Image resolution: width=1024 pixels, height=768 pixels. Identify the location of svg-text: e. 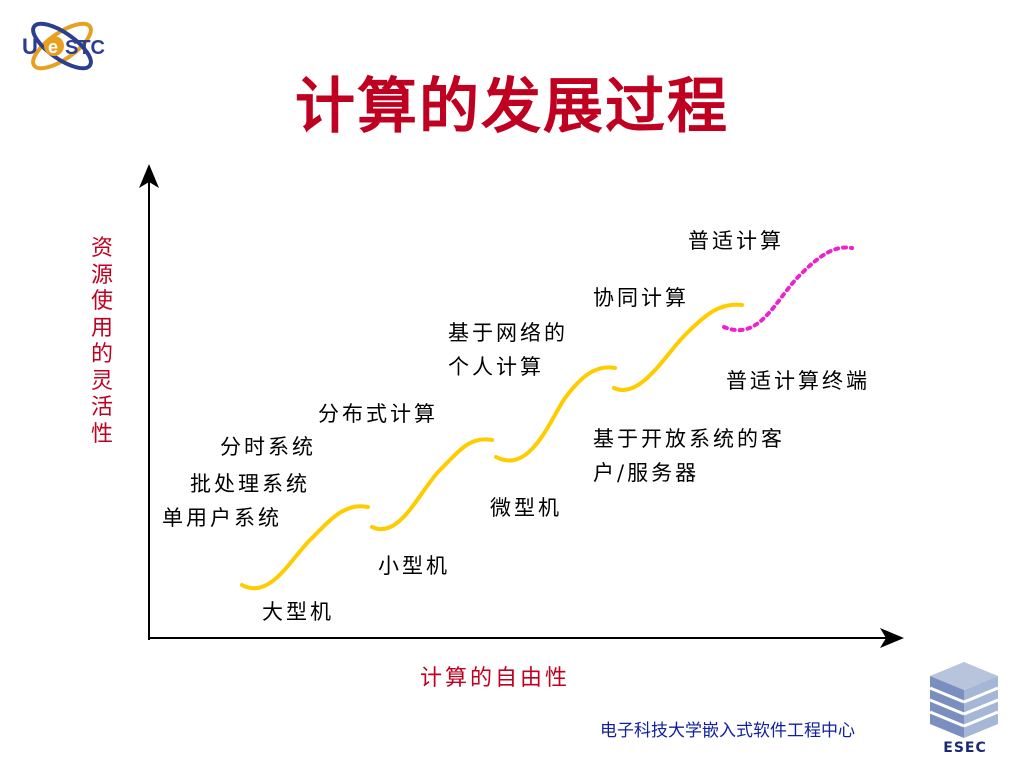
(53, 47).